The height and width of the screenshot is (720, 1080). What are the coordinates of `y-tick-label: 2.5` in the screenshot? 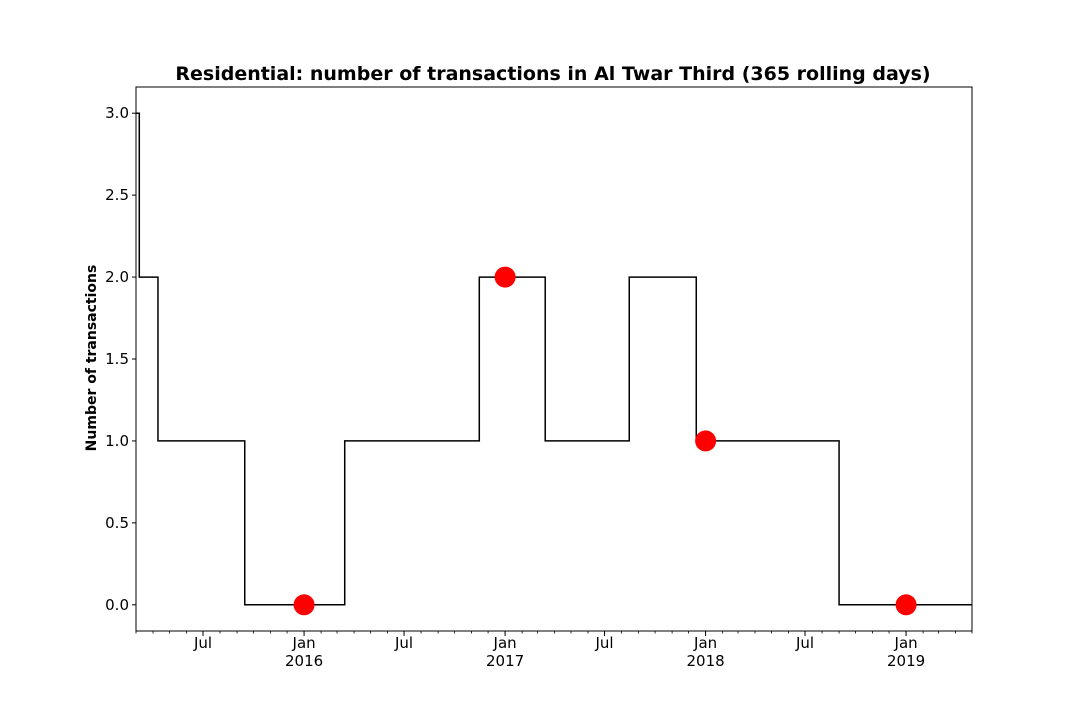 It's located at (117, 195).